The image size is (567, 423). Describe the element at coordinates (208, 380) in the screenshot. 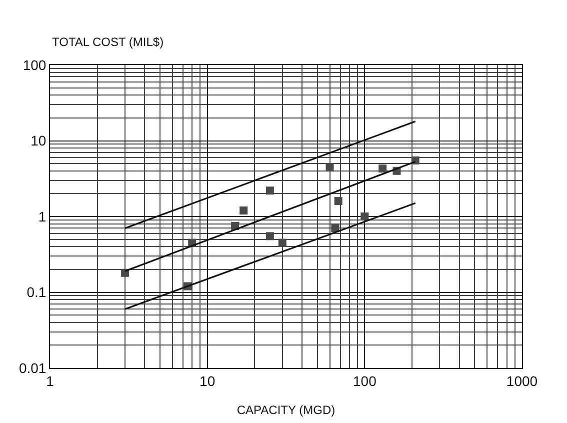

I see `x-tick-label: 10` at that location.